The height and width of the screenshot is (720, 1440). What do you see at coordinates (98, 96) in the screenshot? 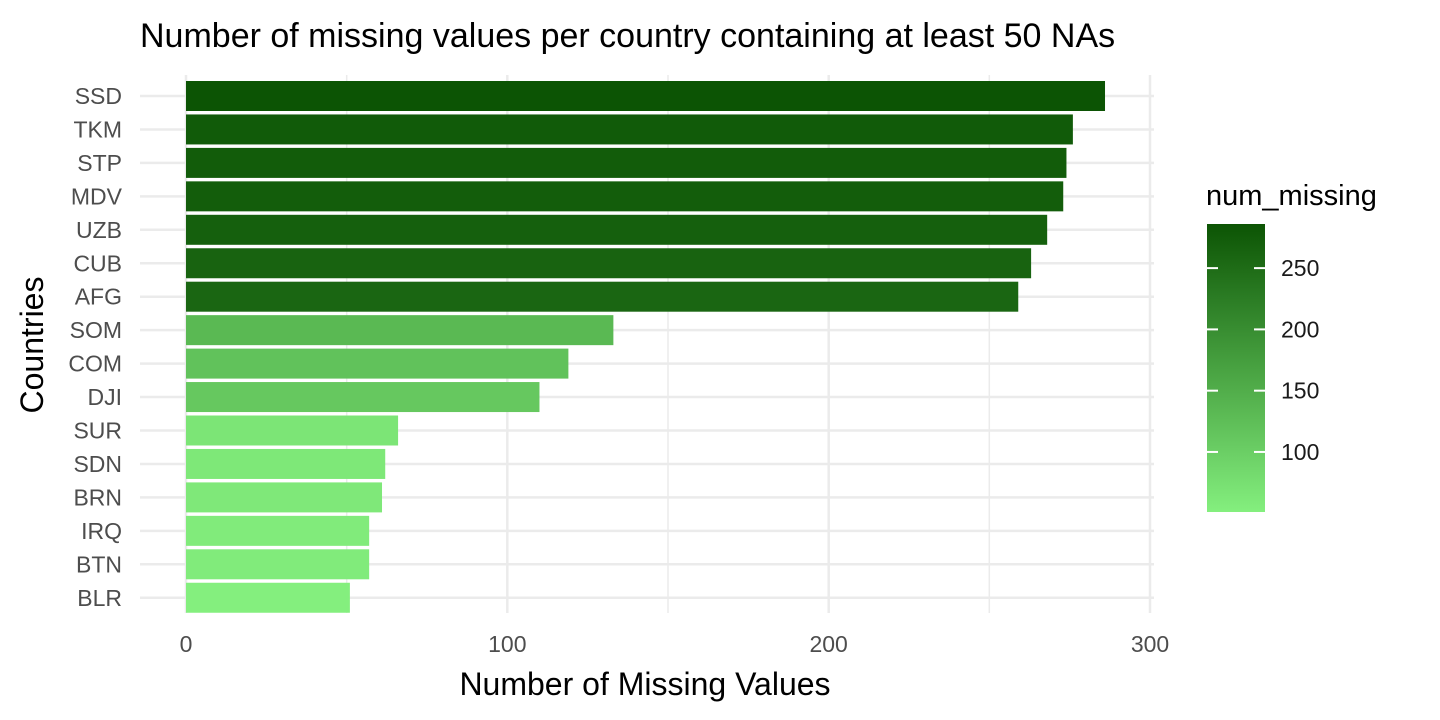
I see `y-tick-label: SSD` at bounding box center [98, 96].